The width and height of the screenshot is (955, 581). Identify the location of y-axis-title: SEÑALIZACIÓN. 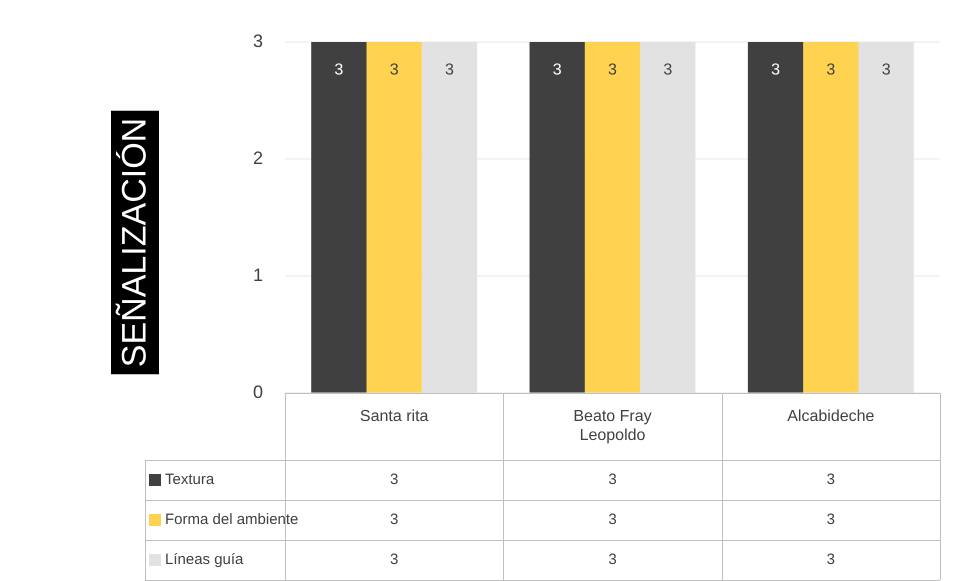
(134, 243).